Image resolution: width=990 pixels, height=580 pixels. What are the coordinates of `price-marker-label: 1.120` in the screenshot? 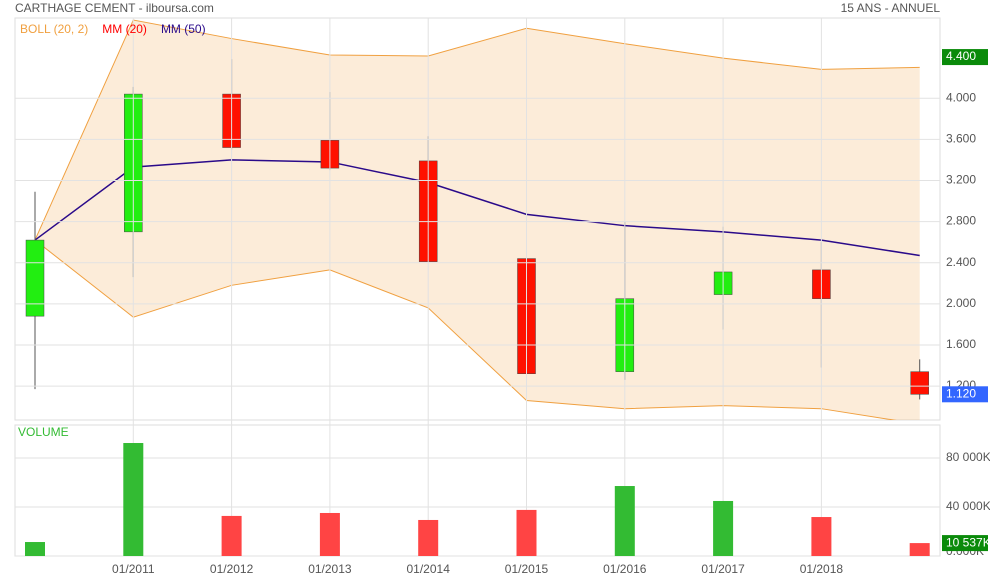 It's located at (961, 393).